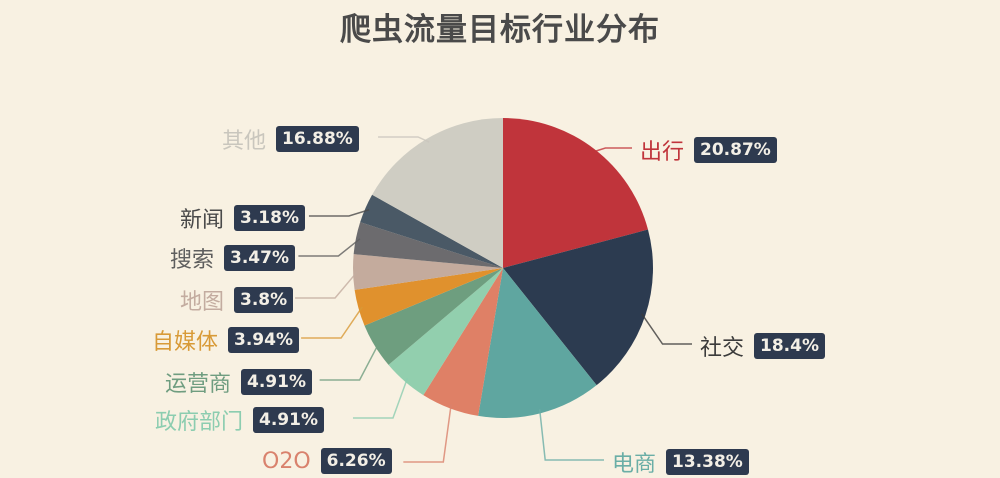  I want to click on slice-label: 搜索 3.47%, so click(232, 258).